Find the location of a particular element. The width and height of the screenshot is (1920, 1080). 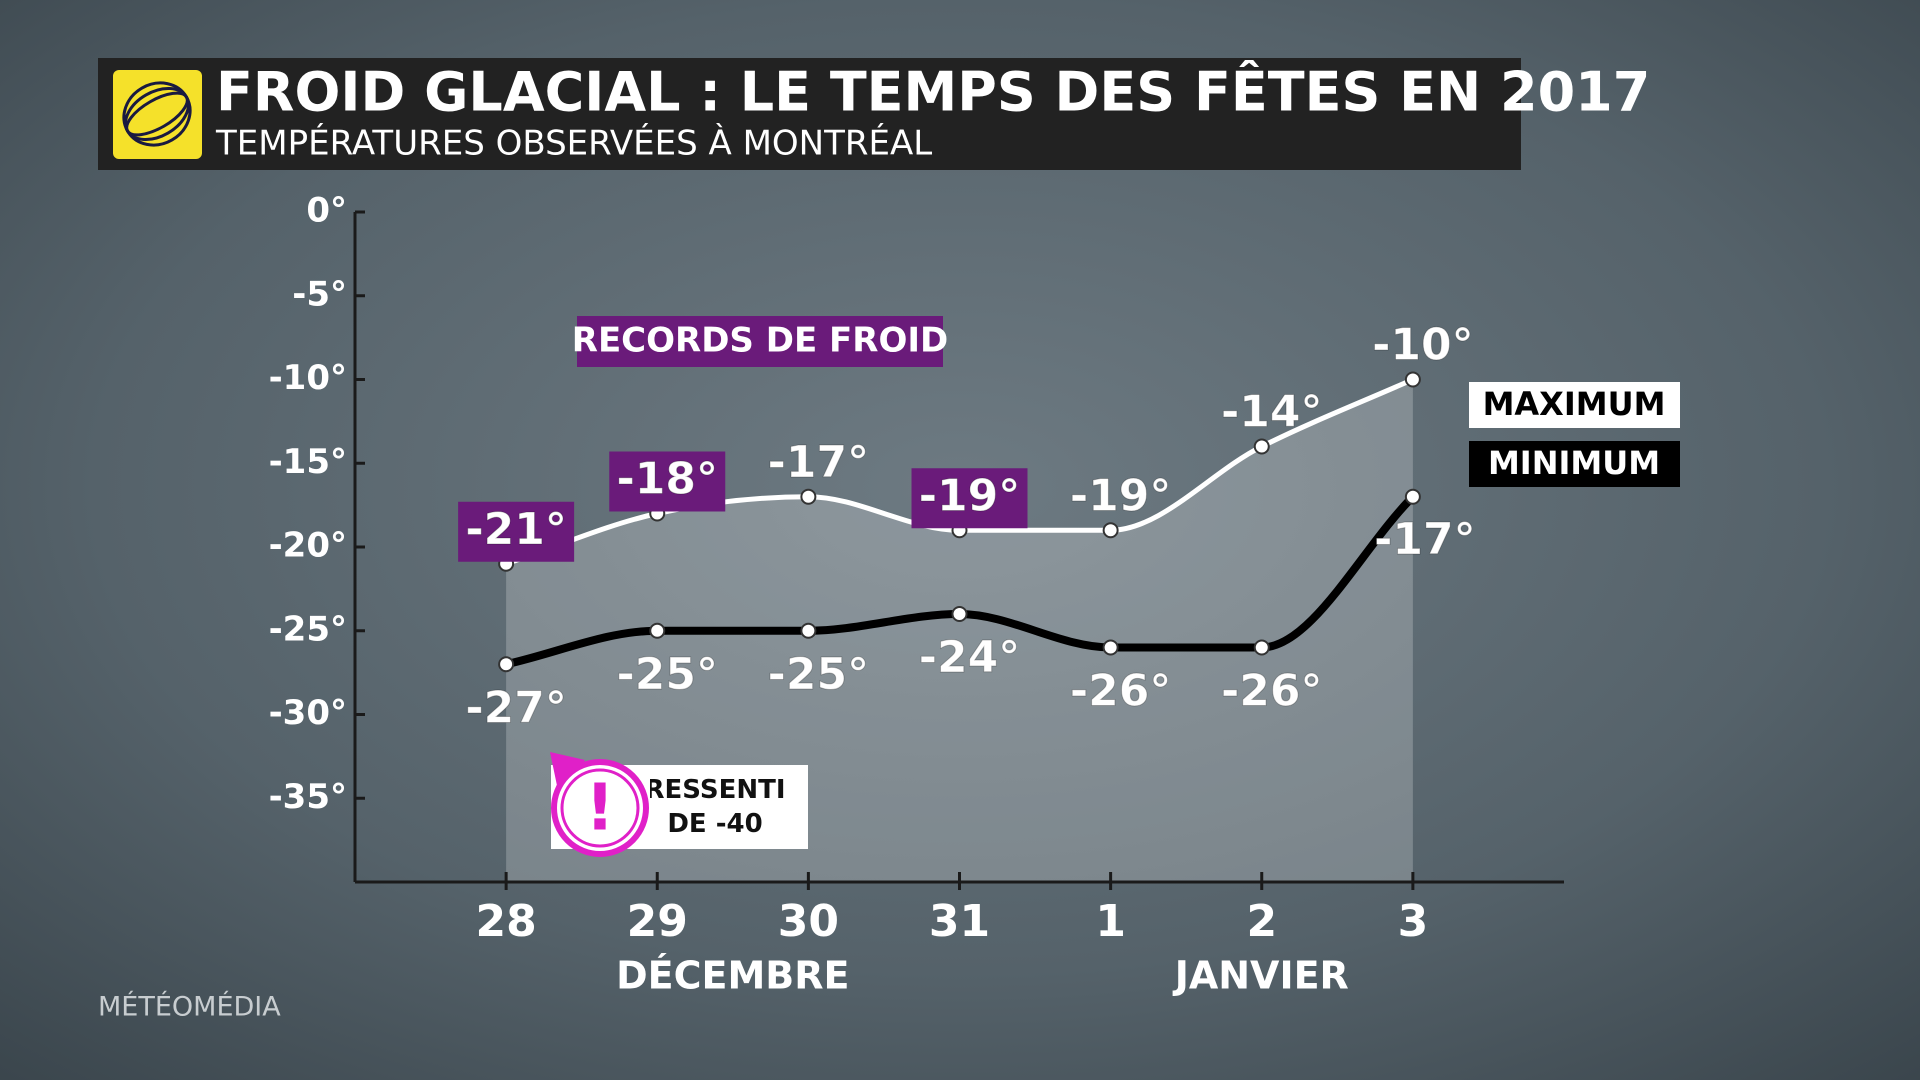

value-label: -14° is located at coordinates (1272, 412).